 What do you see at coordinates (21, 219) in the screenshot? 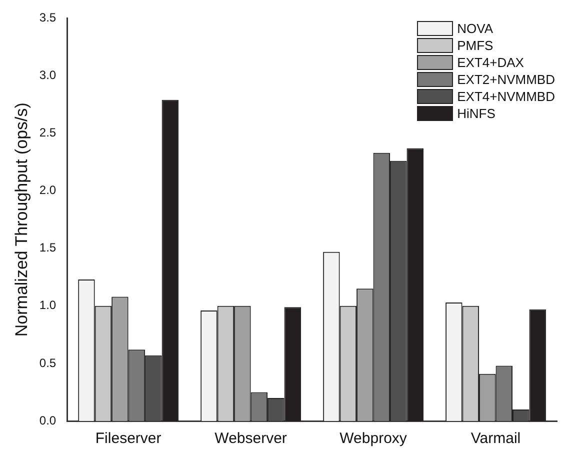
I see `y-axis-title: Normalized Throughput (ops/s)` at bounding box center [21, 219].